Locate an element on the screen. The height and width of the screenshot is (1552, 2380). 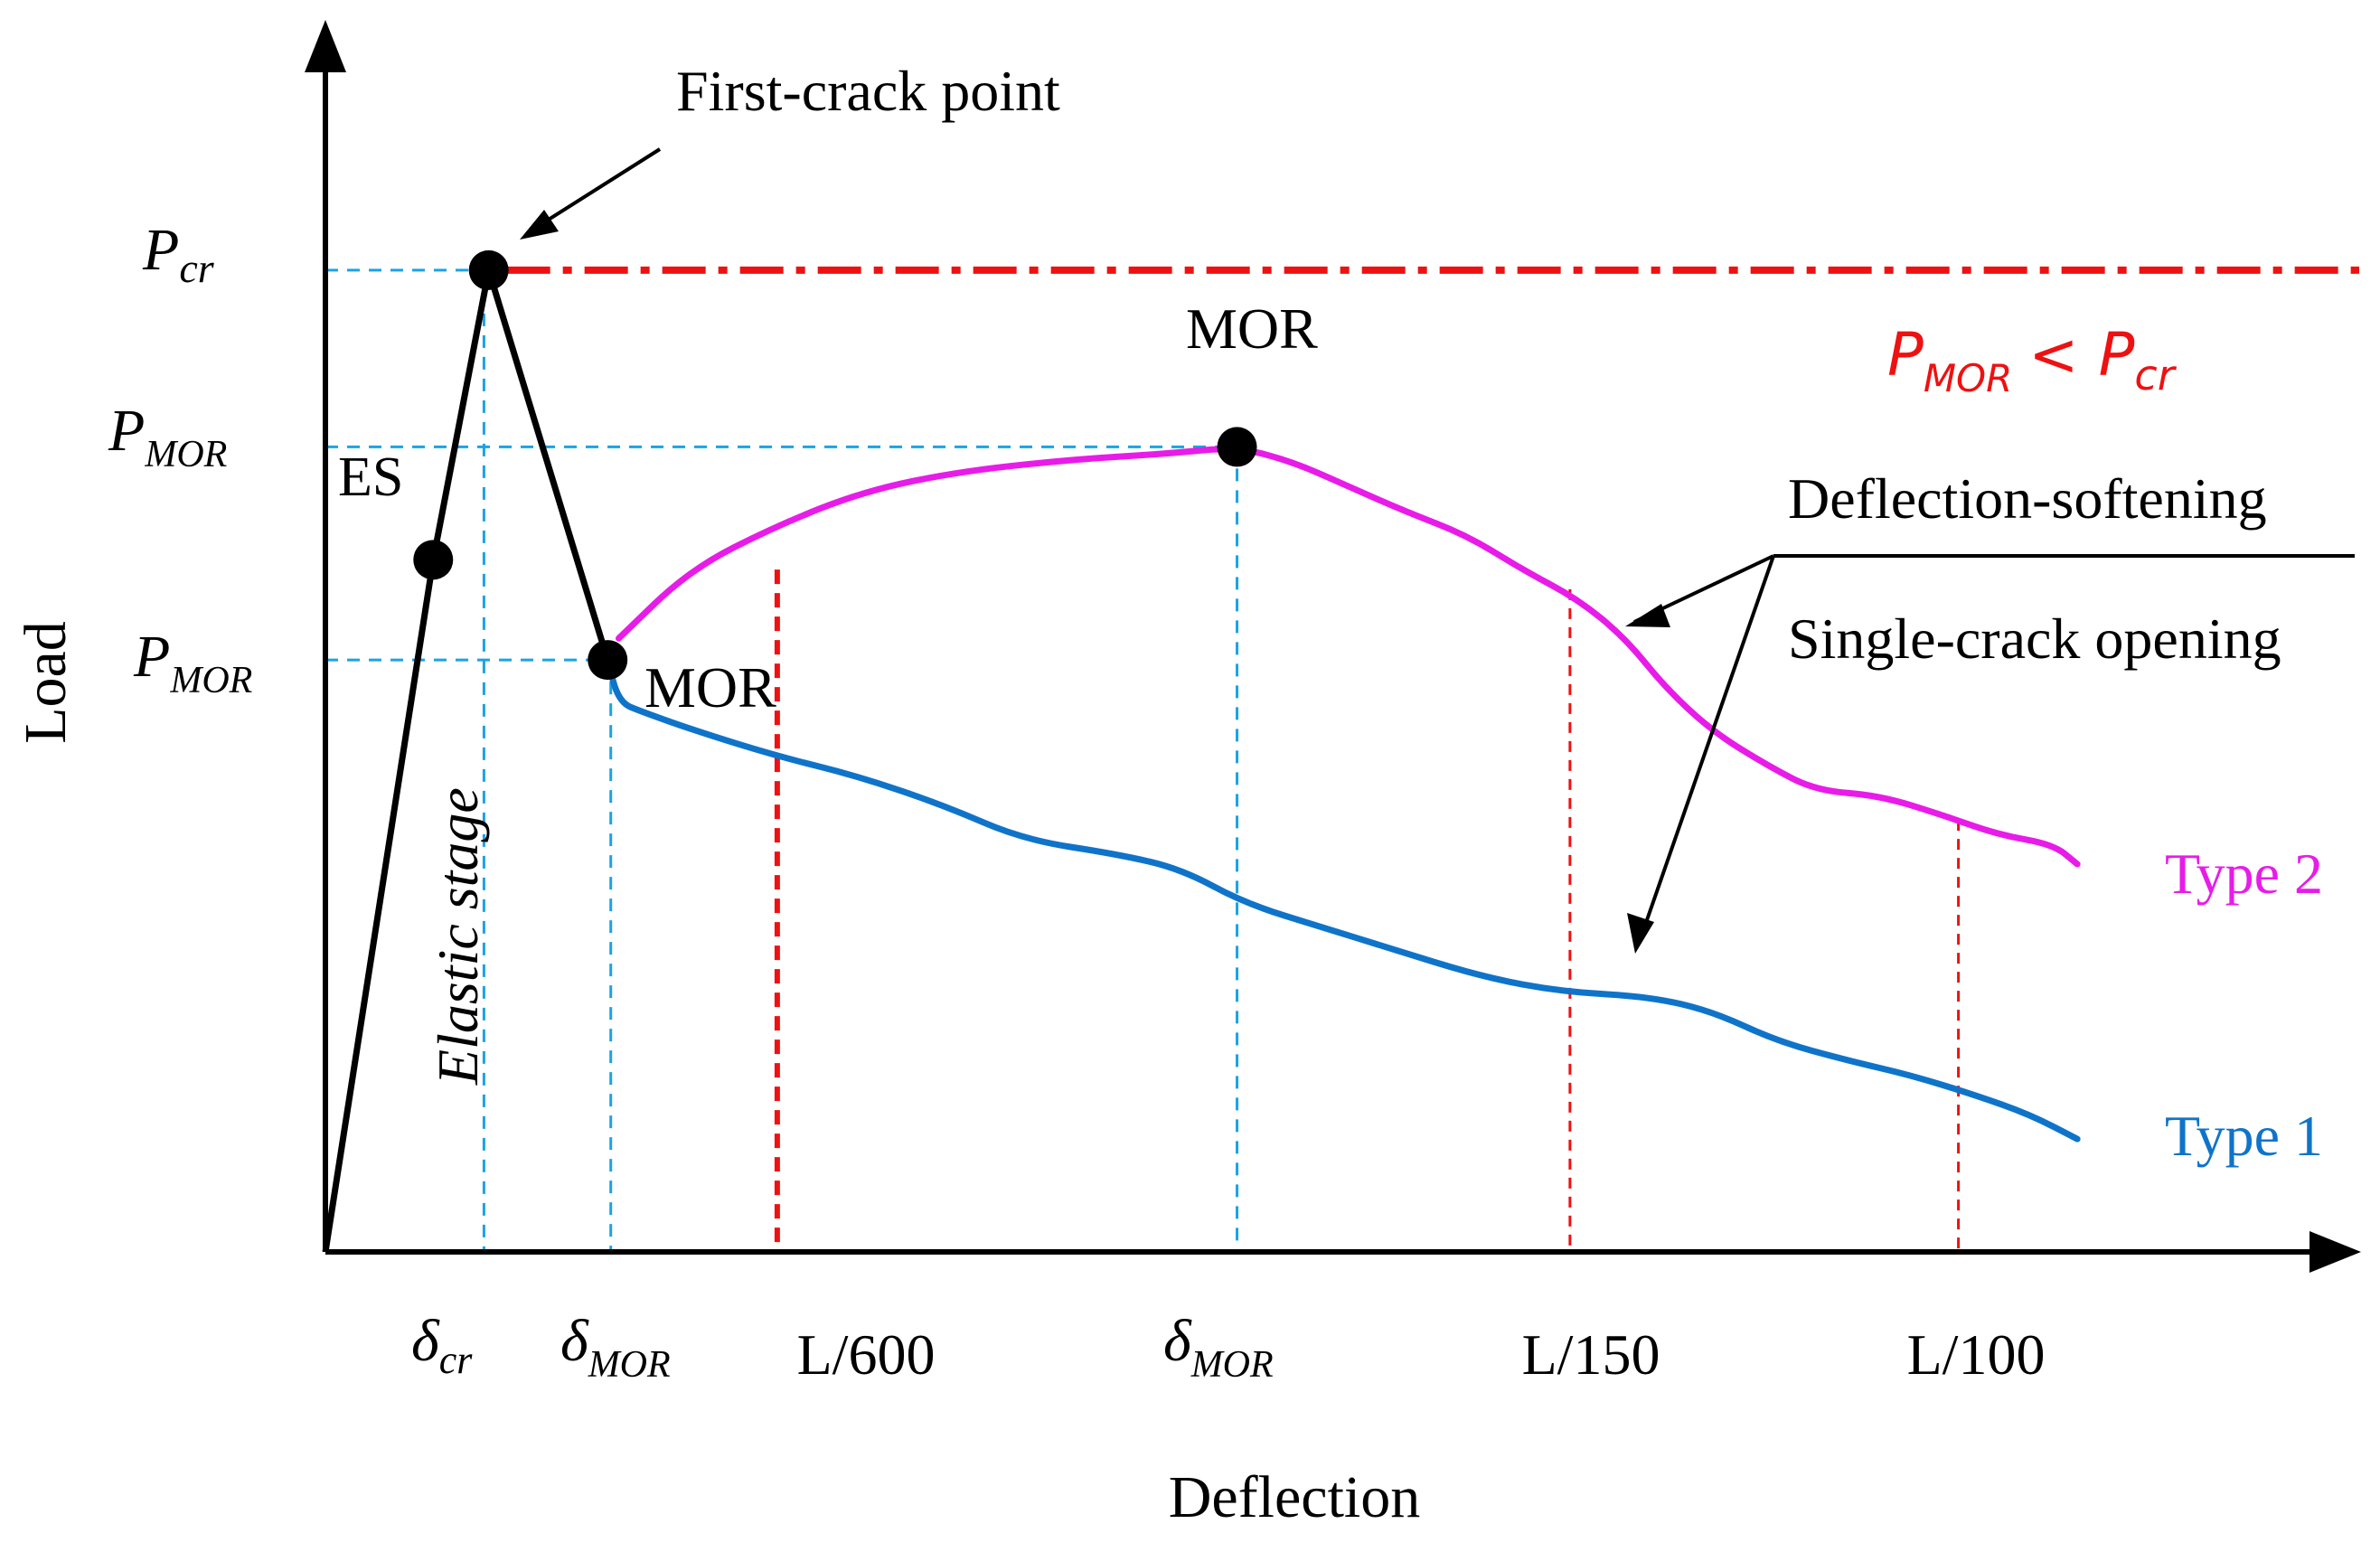
deflection-softening-label: Deflection-softening is located at coordinates (2028, 499).